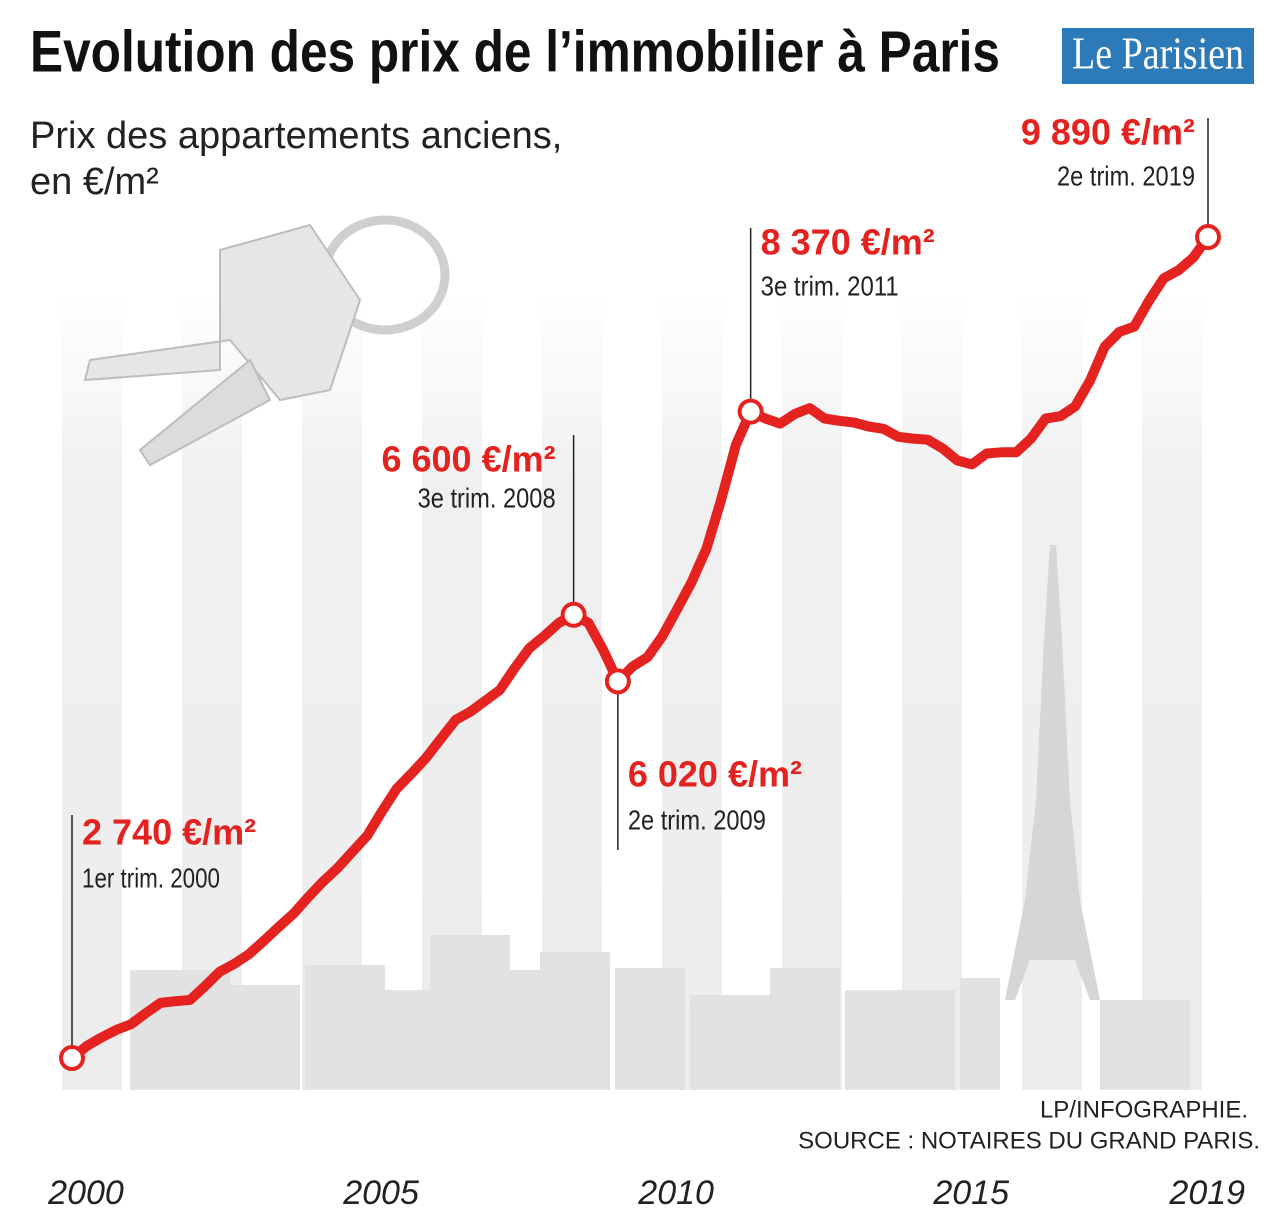 The image size is (1280, 1225). Describe the element at coordinates (1029, 1140) in the screenshot. I see `credit: SOURCE : NOTAIRES DU GRAND PARIS.` at that location.